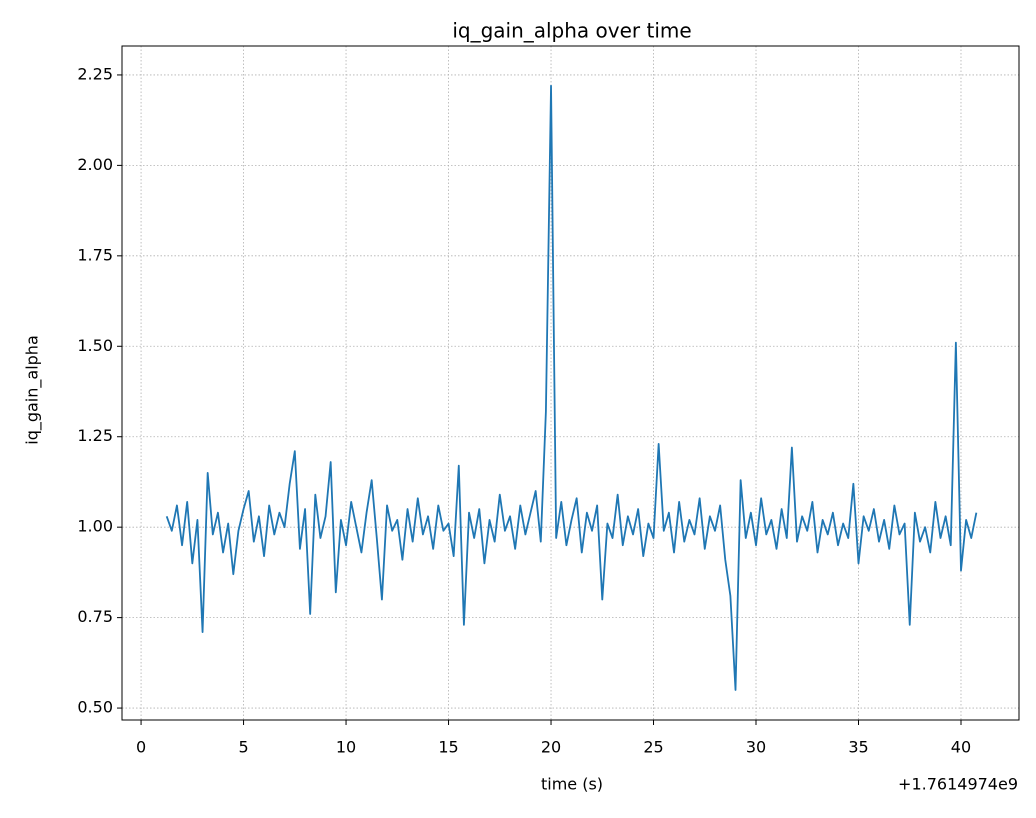  Describe the element at coordinates (95, 707) in the screenshot. I see `y-tick-label: 0.50` at that location.